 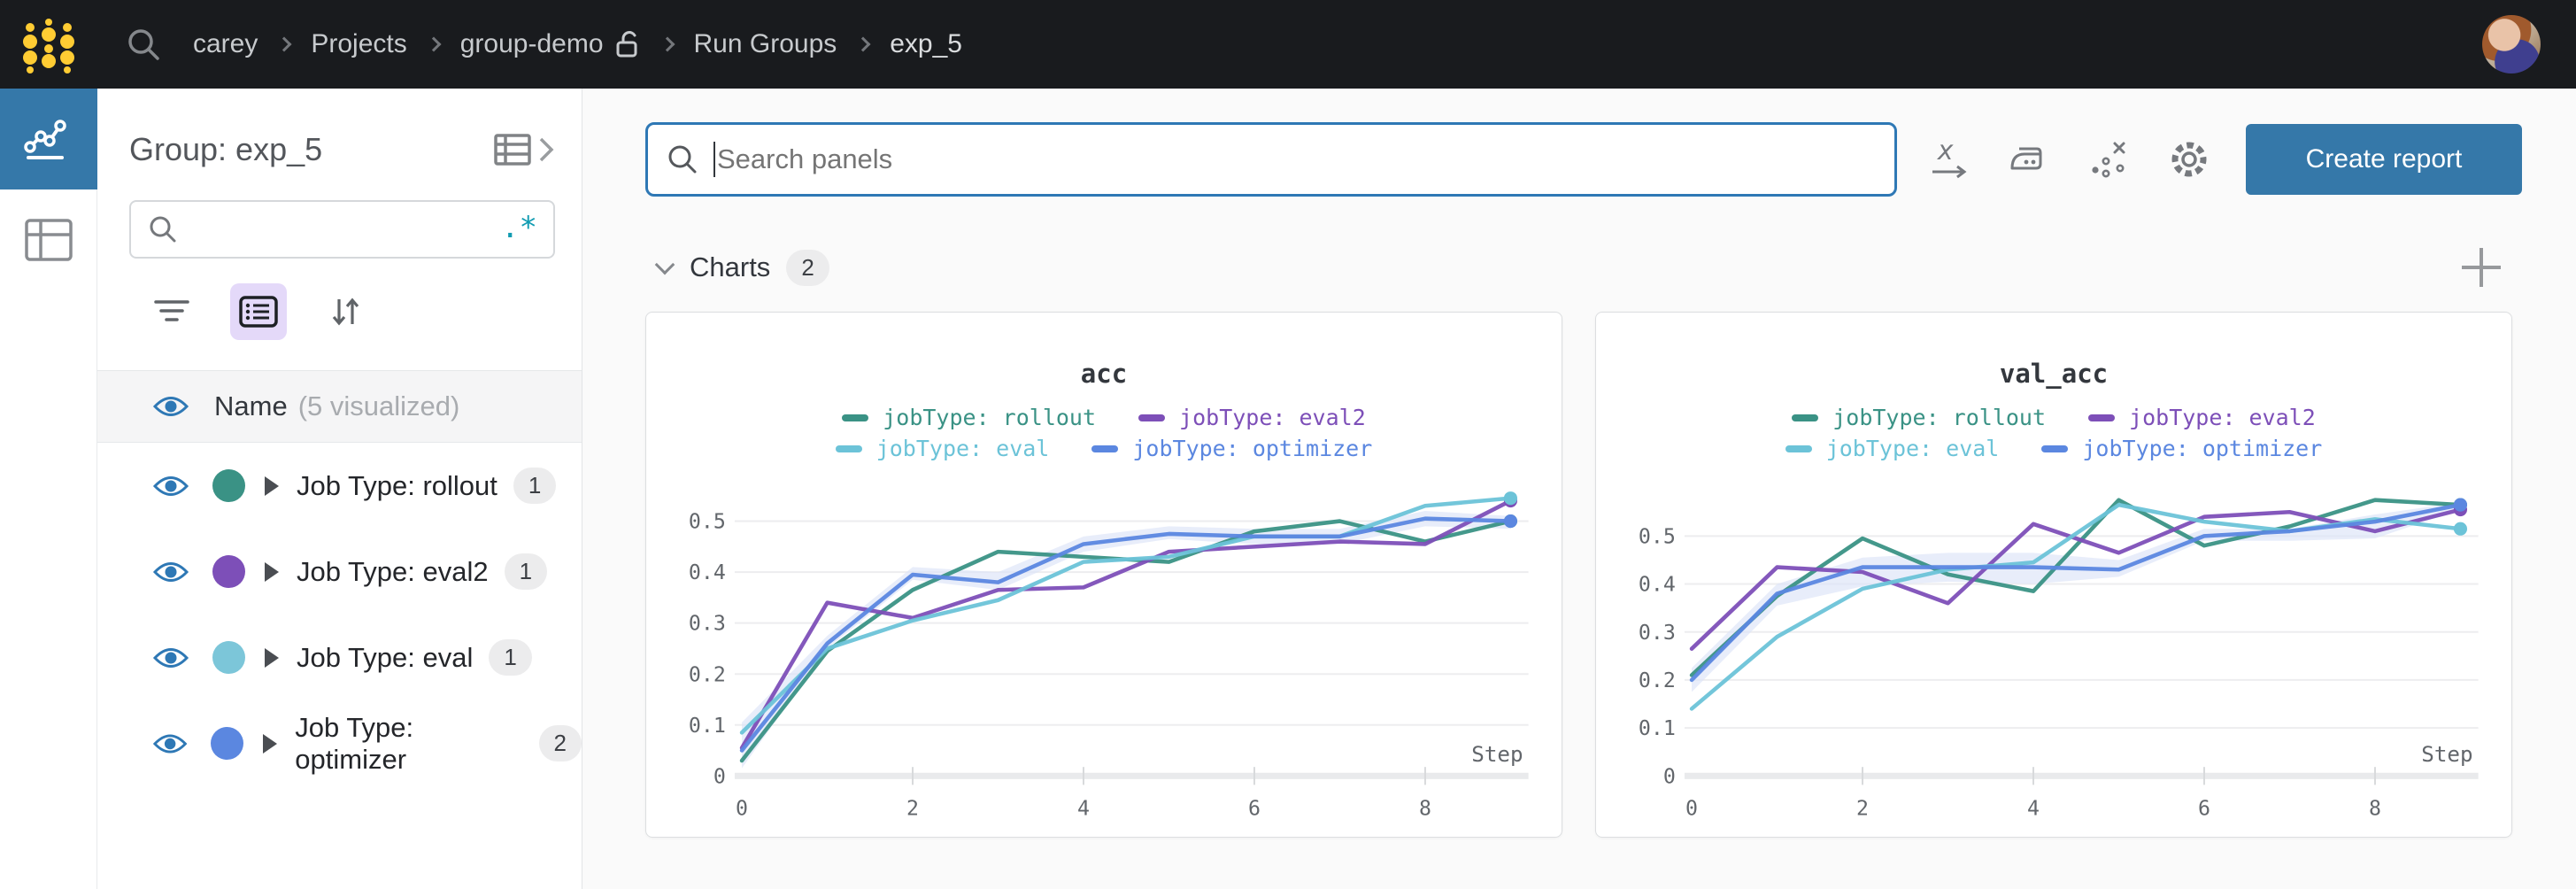 I want to click on run-group-row: Job Type: eval 1, so click(x=339, y=657).